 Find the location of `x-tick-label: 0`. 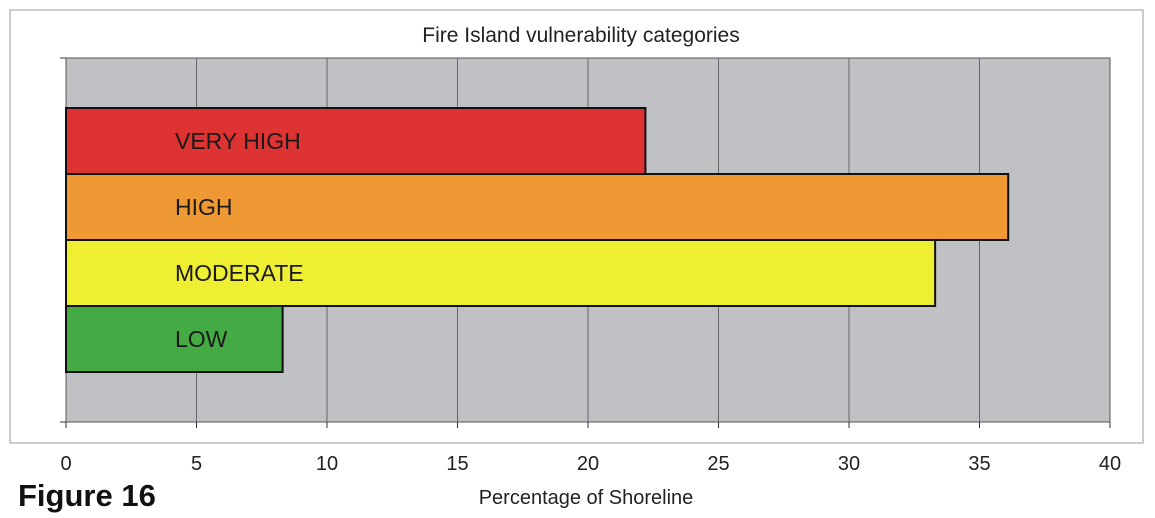

x-tick-label: 0 is located at coordinates (65, 464).